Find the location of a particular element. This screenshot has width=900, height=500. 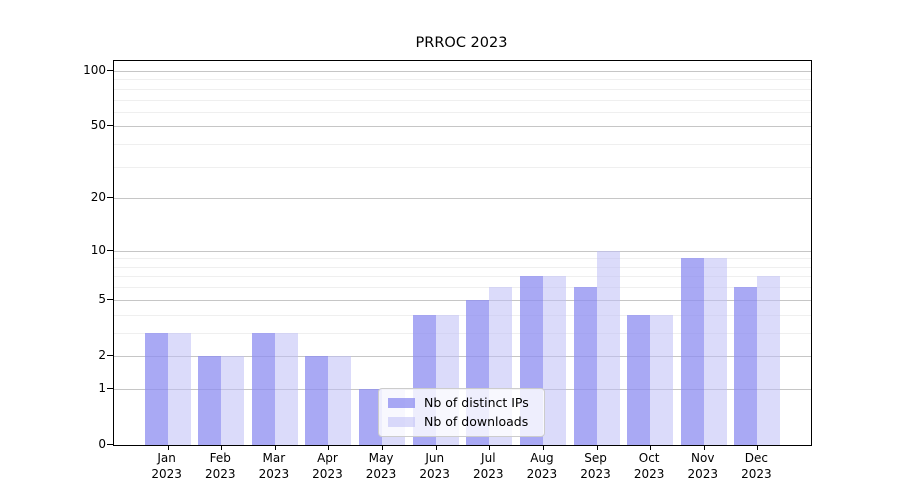

bar-distinct-ips-dec is located at coordinates (746, 366).